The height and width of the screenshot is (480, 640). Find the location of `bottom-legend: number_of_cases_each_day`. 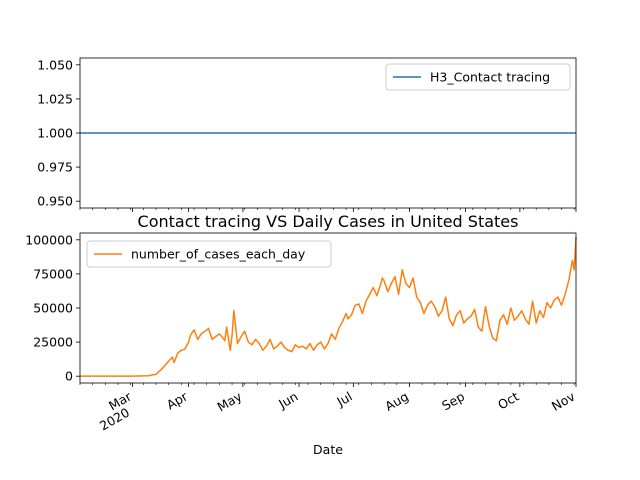

bottom-legend: number_of_cases_each_day is located at coordinates (209, 254).